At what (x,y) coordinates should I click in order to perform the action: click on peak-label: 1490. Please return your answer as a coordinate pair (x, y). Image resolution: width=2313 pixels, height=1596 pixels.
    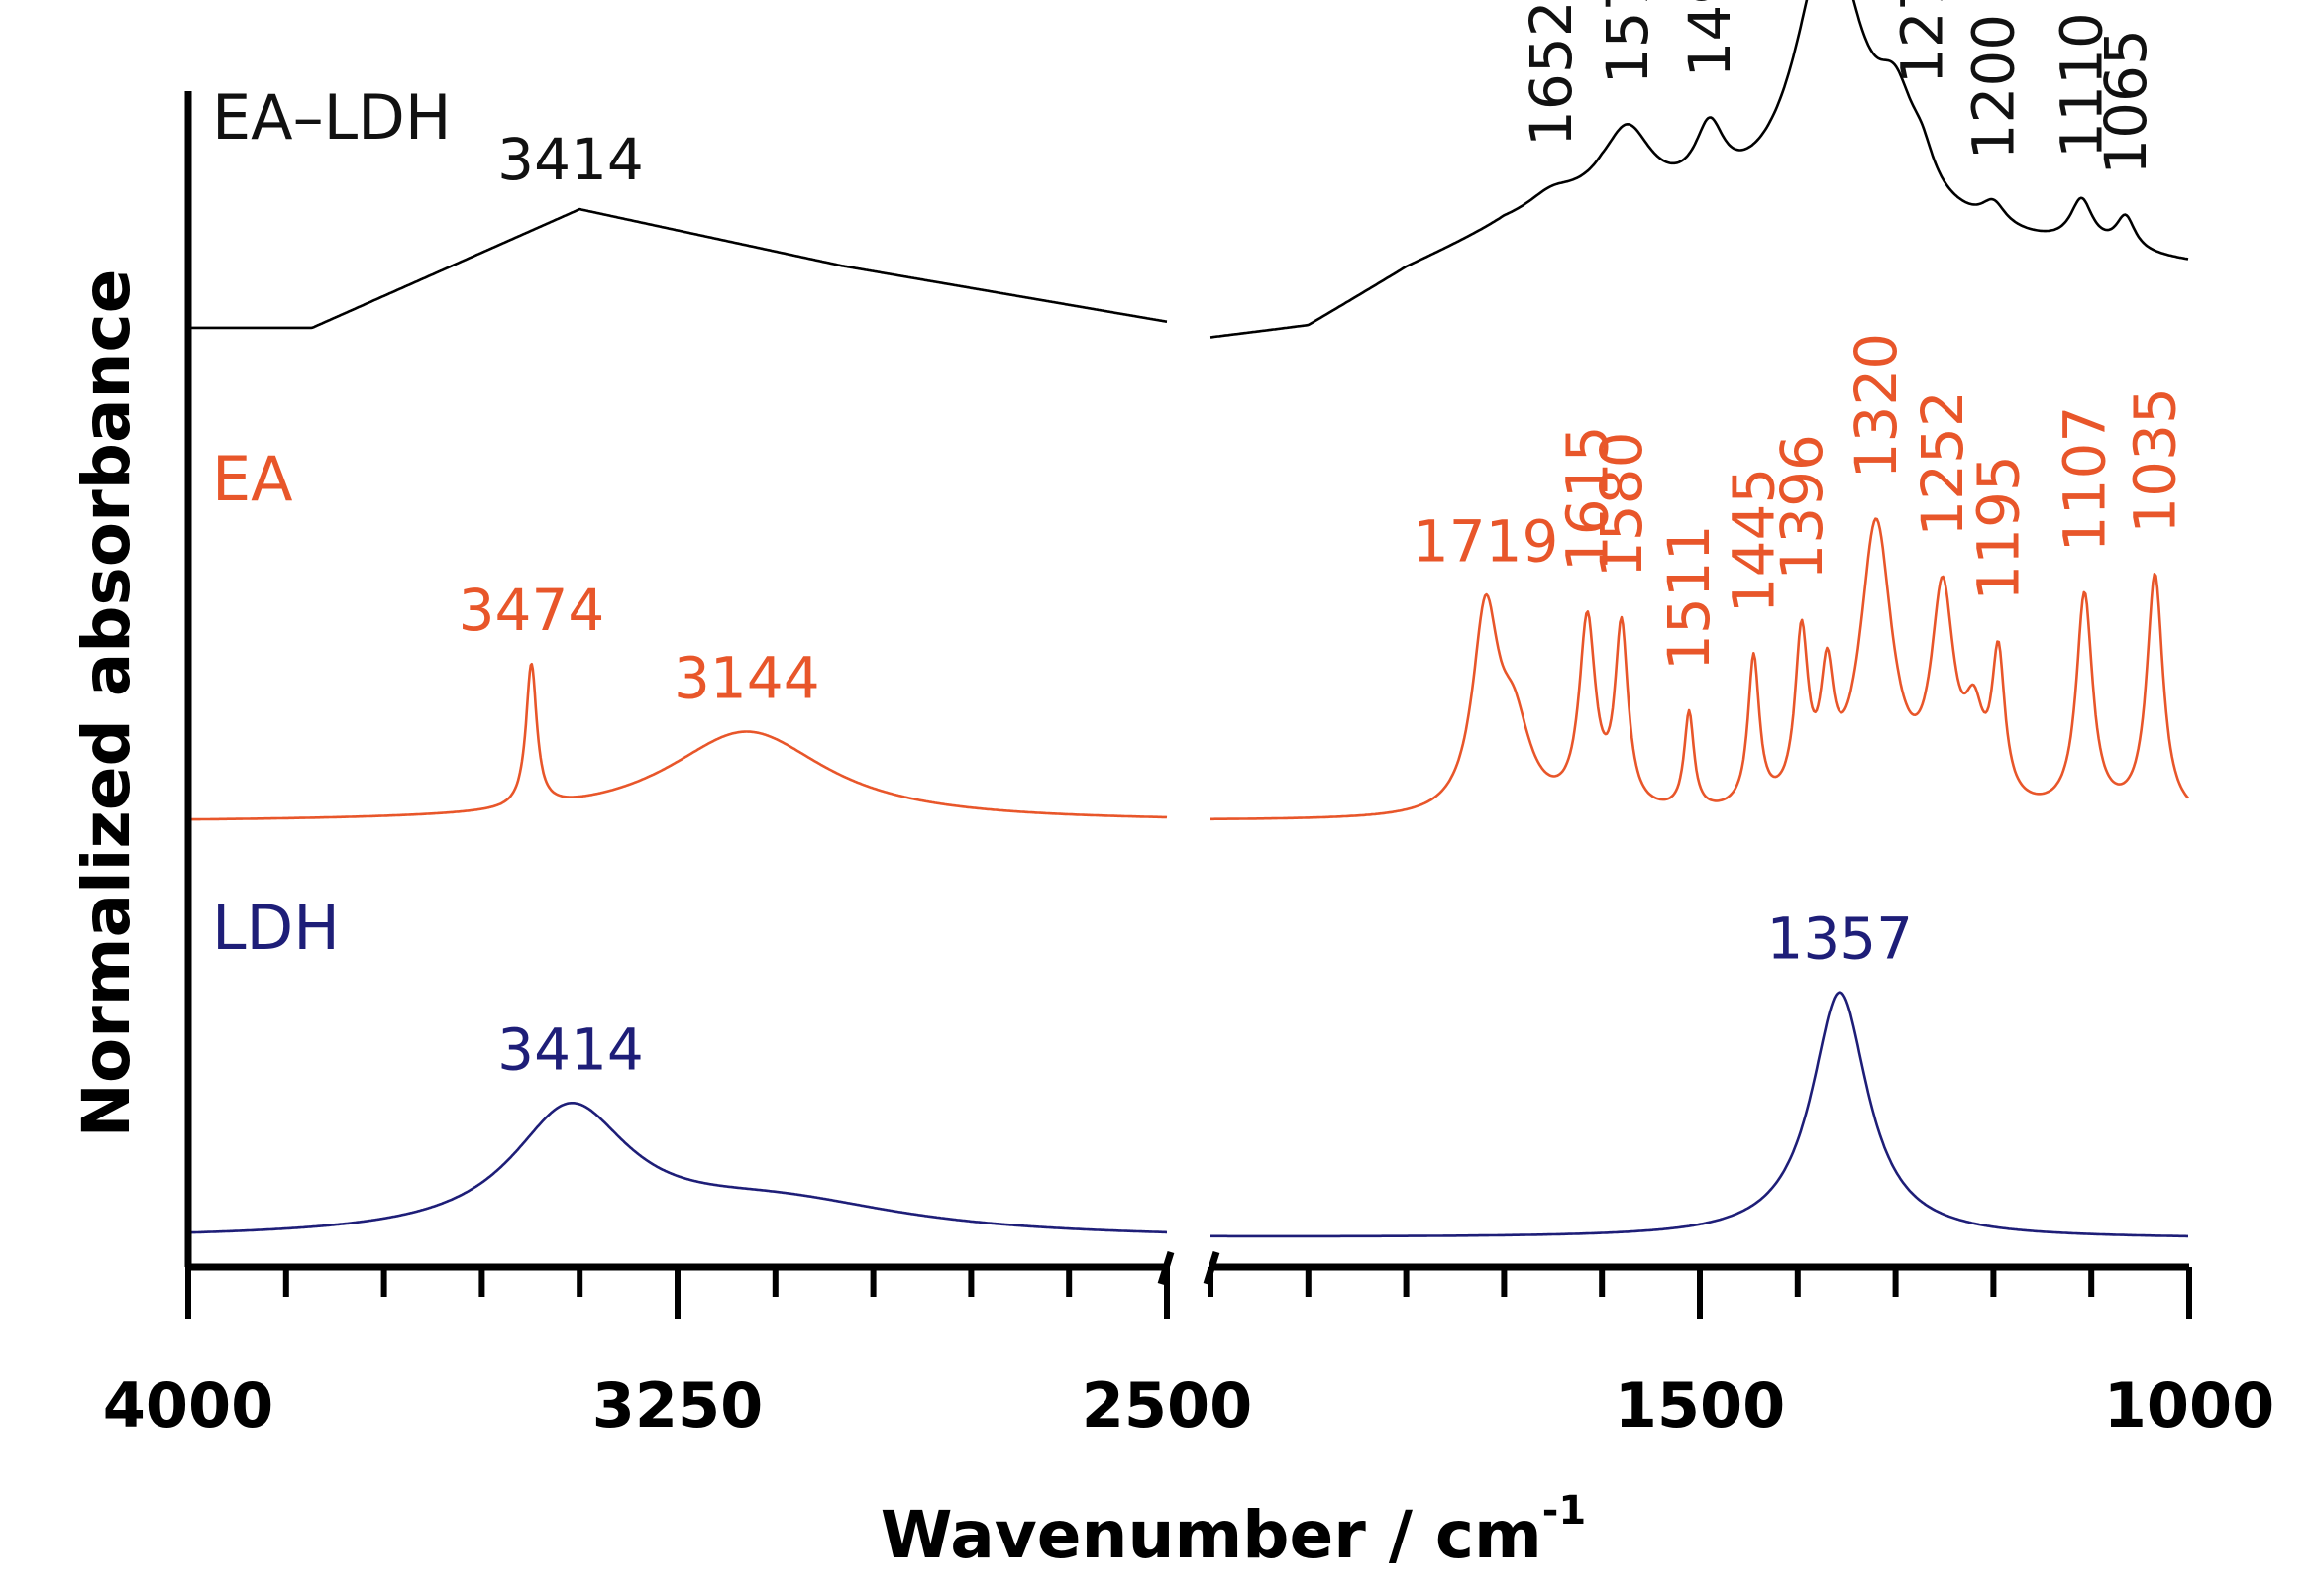
    Looking at the image, I should click on (1709, 38).